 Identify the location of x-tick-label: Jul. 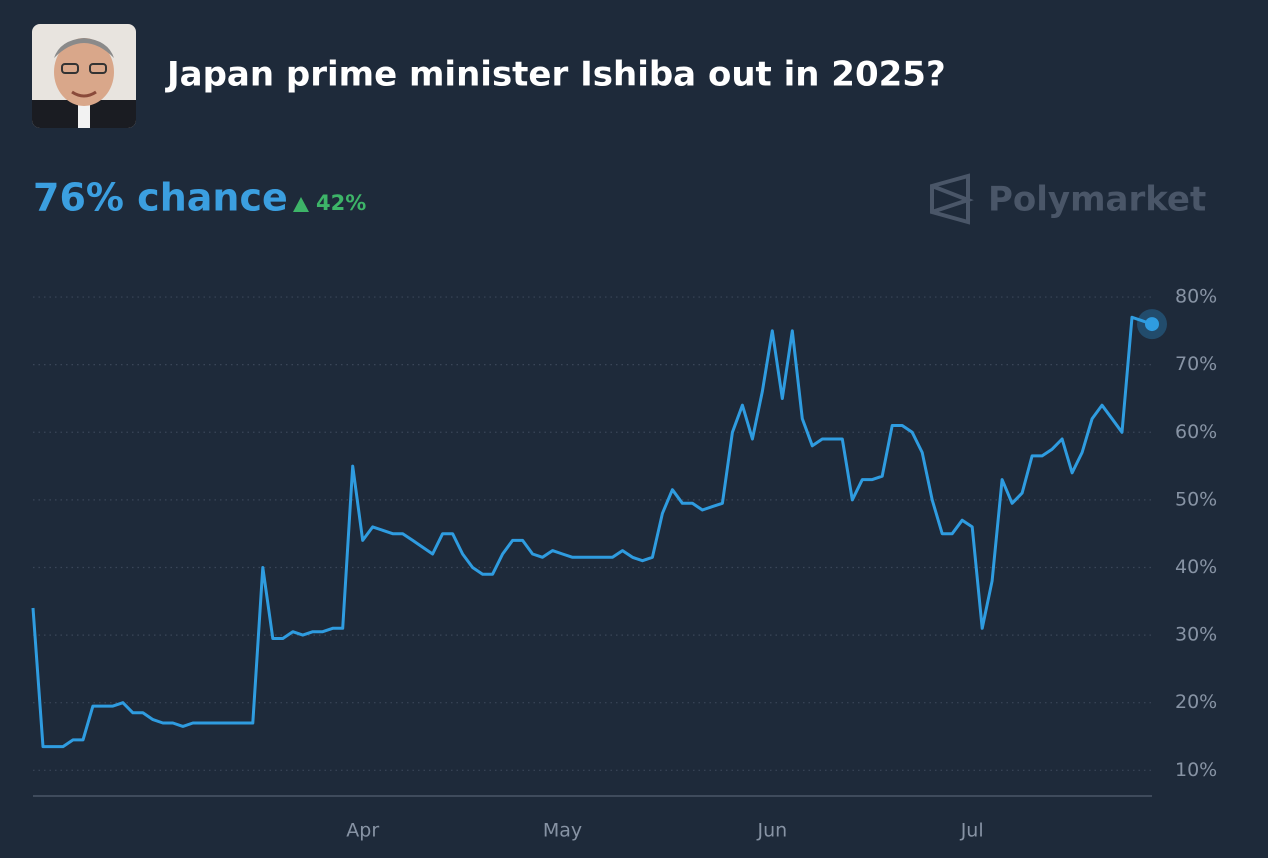
(972, 831).